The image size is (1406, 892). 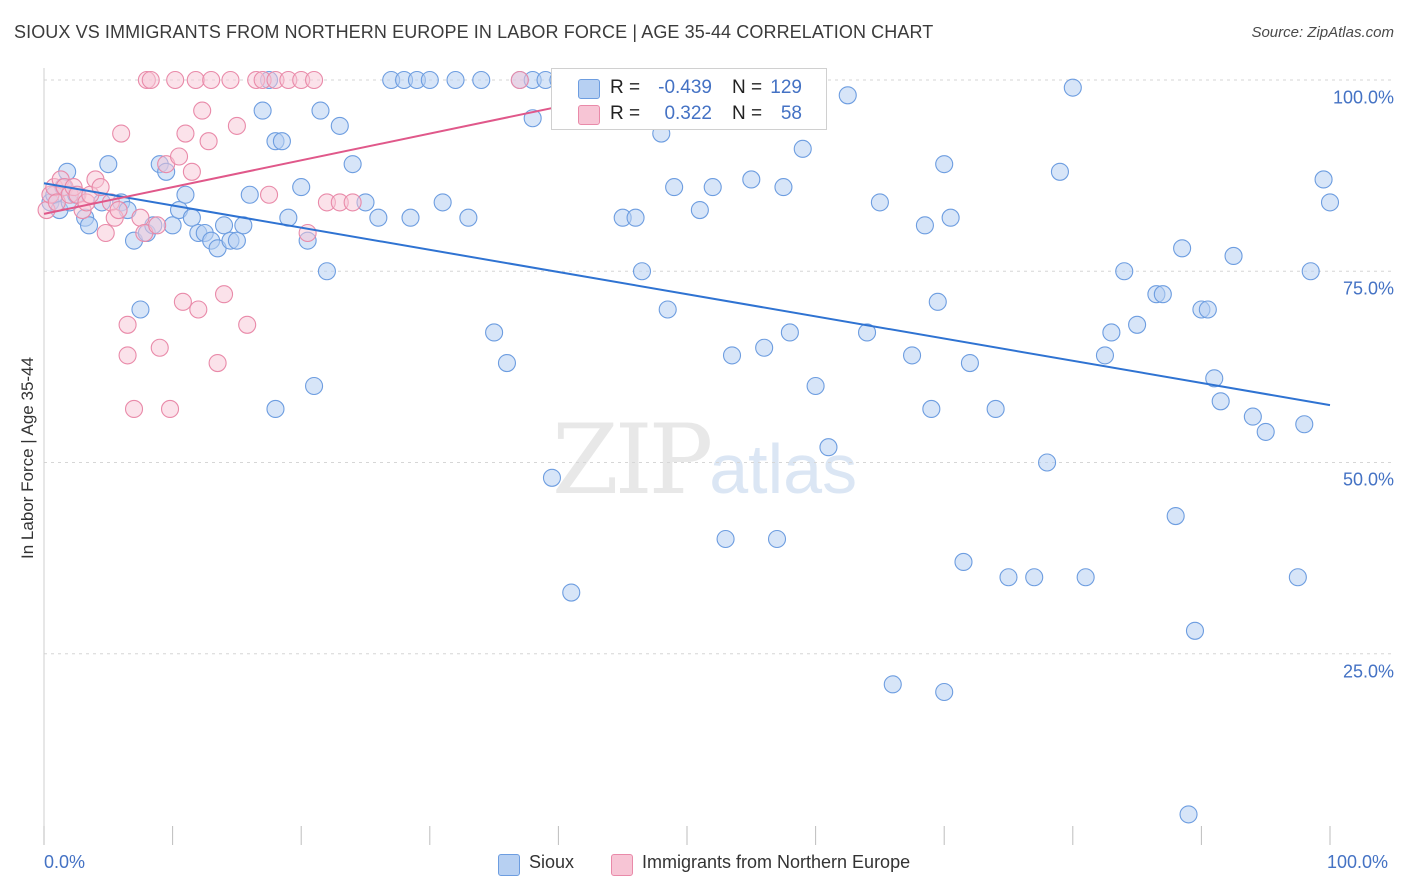 I want to click on legend-n-value-ne: 58, so click(x=791, y=113).